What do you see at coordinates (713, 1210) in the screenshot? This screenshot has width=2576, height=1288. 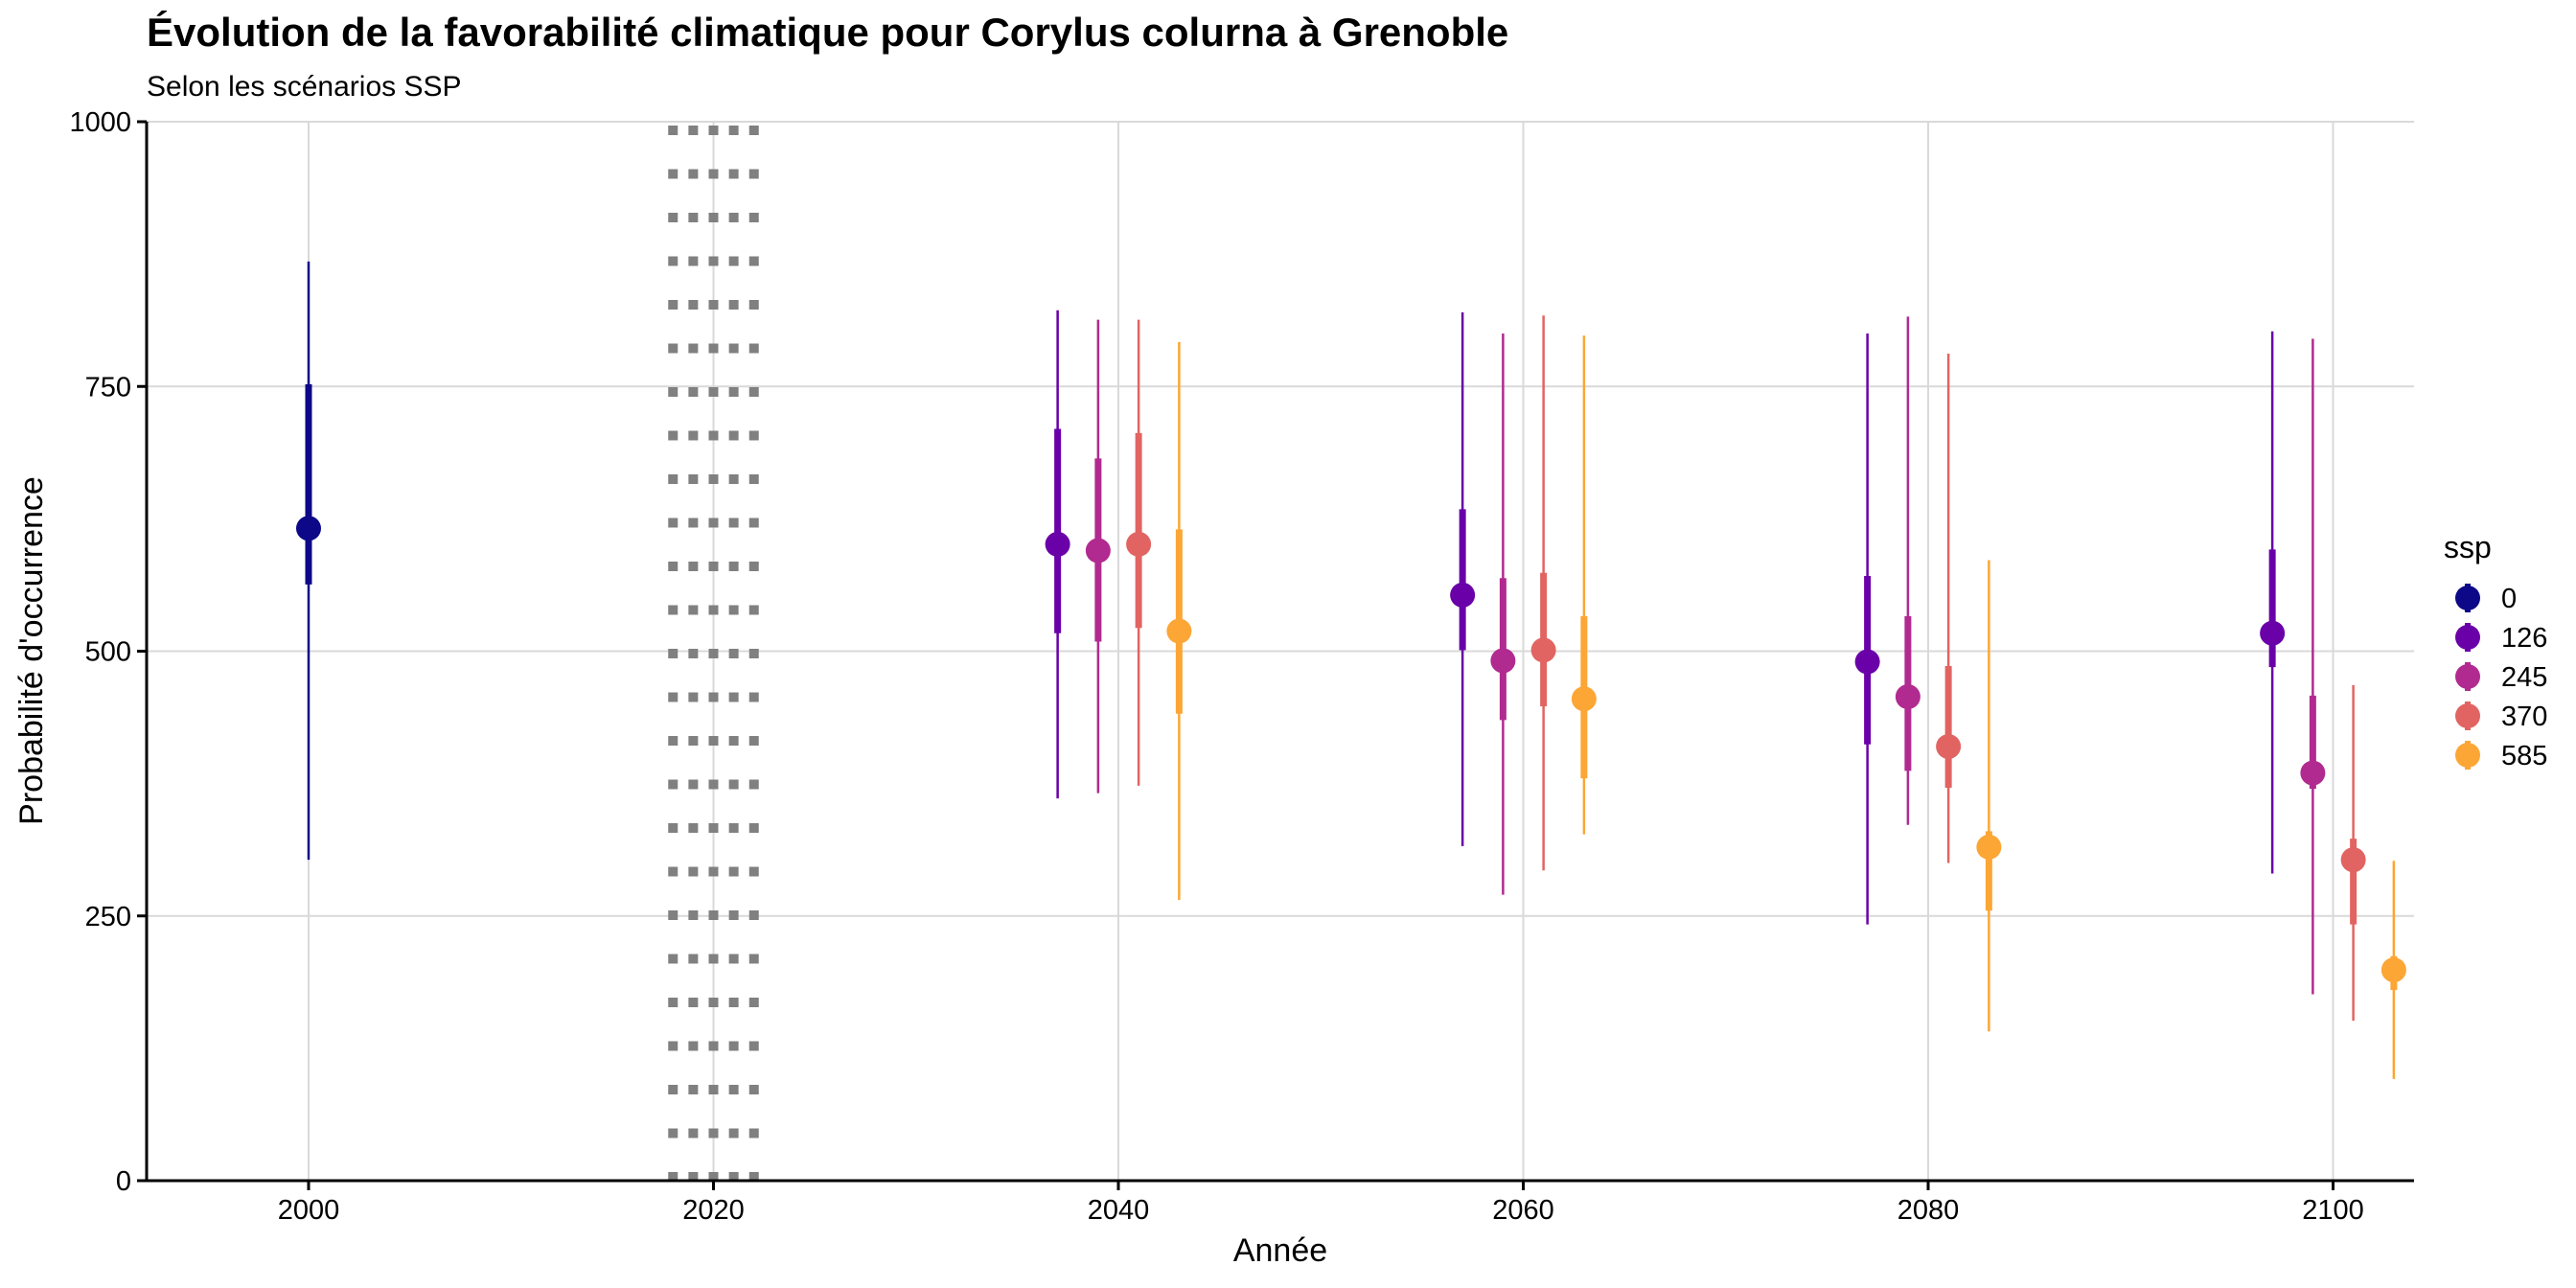 I see `x-tick-label: 2020` at bounding box center [713, 1210].